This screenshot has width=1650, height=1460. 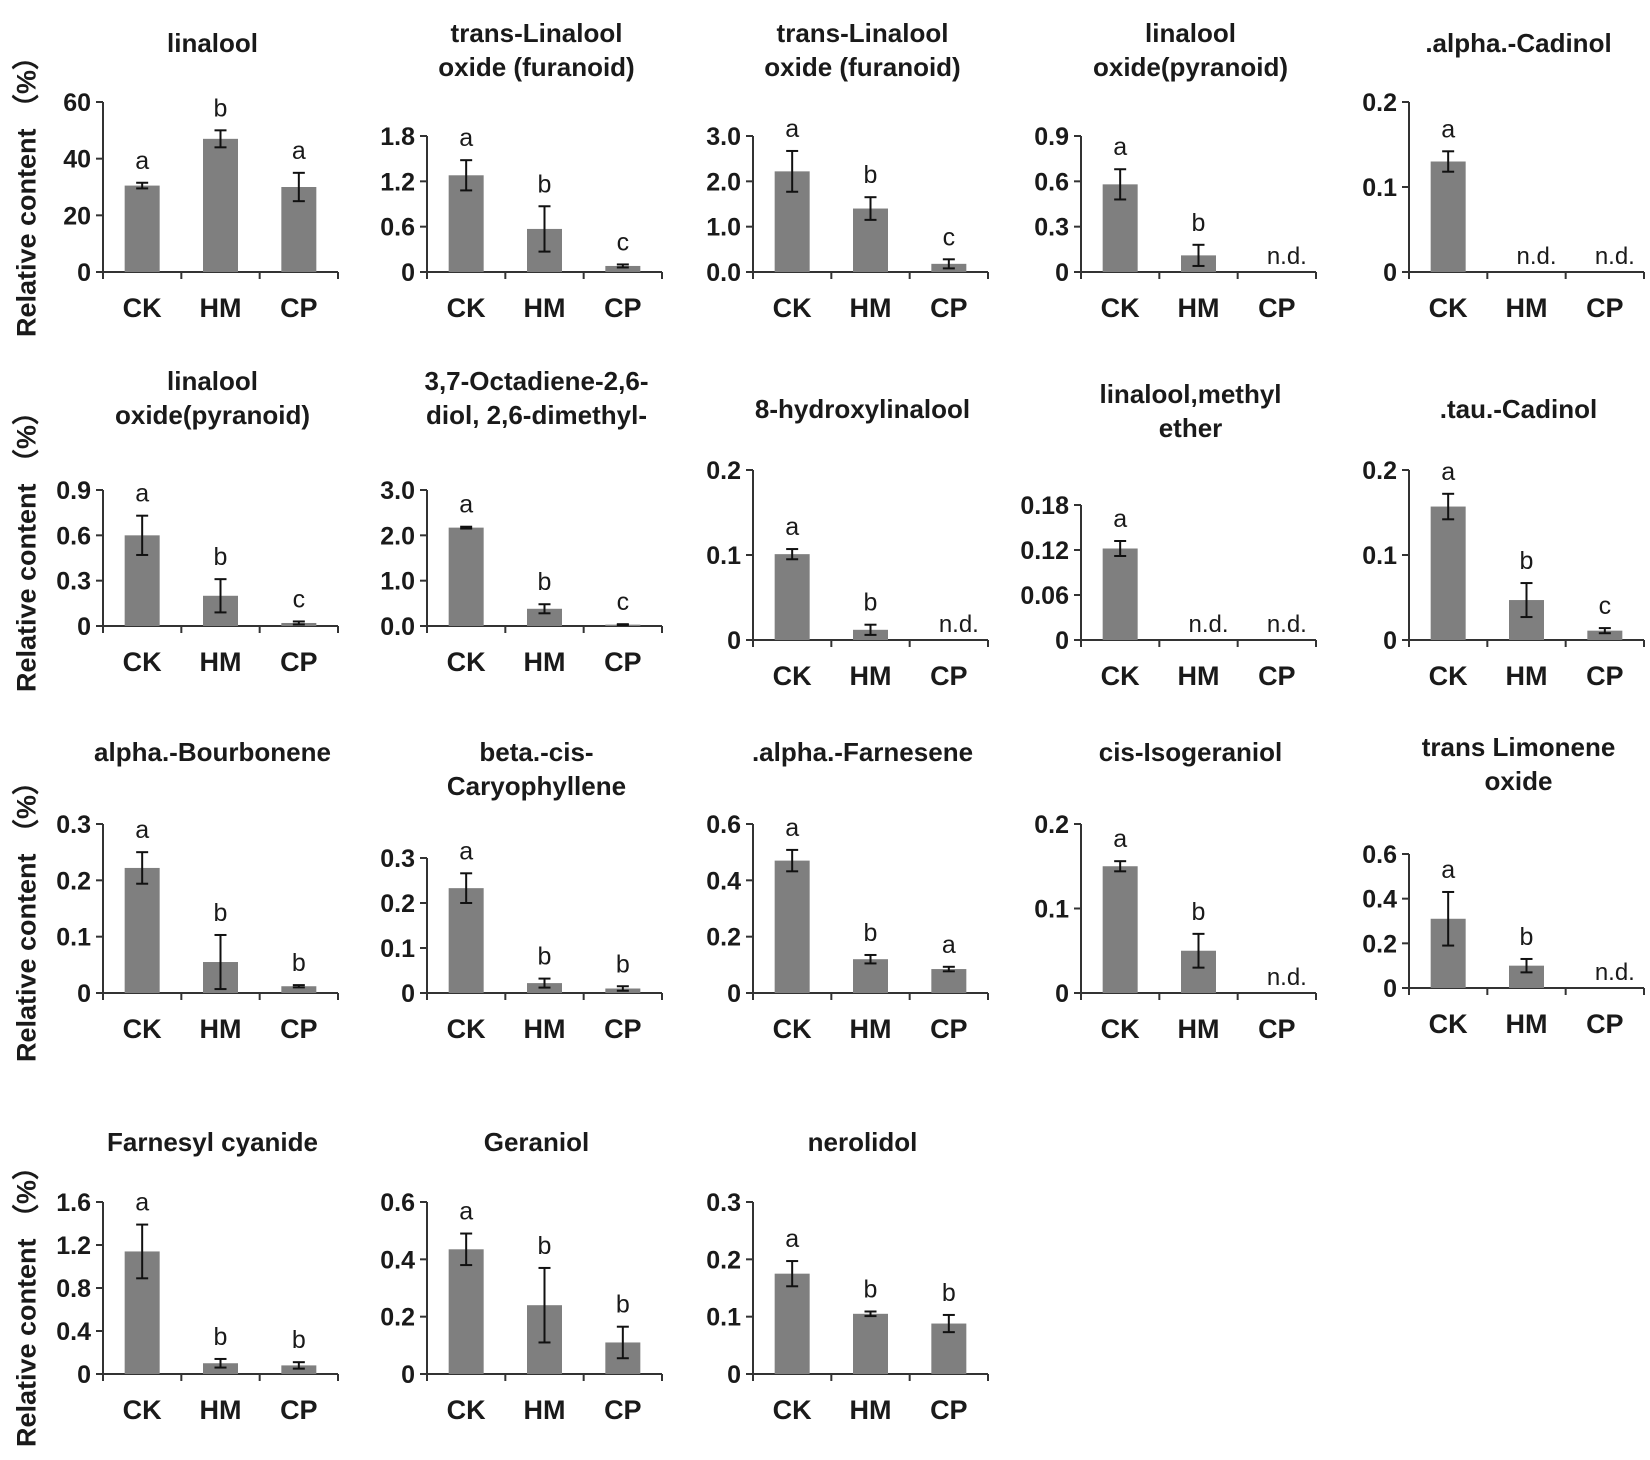 I want to click on chart-title: cis-Isogeraniol, so click(x=1191, y=752).